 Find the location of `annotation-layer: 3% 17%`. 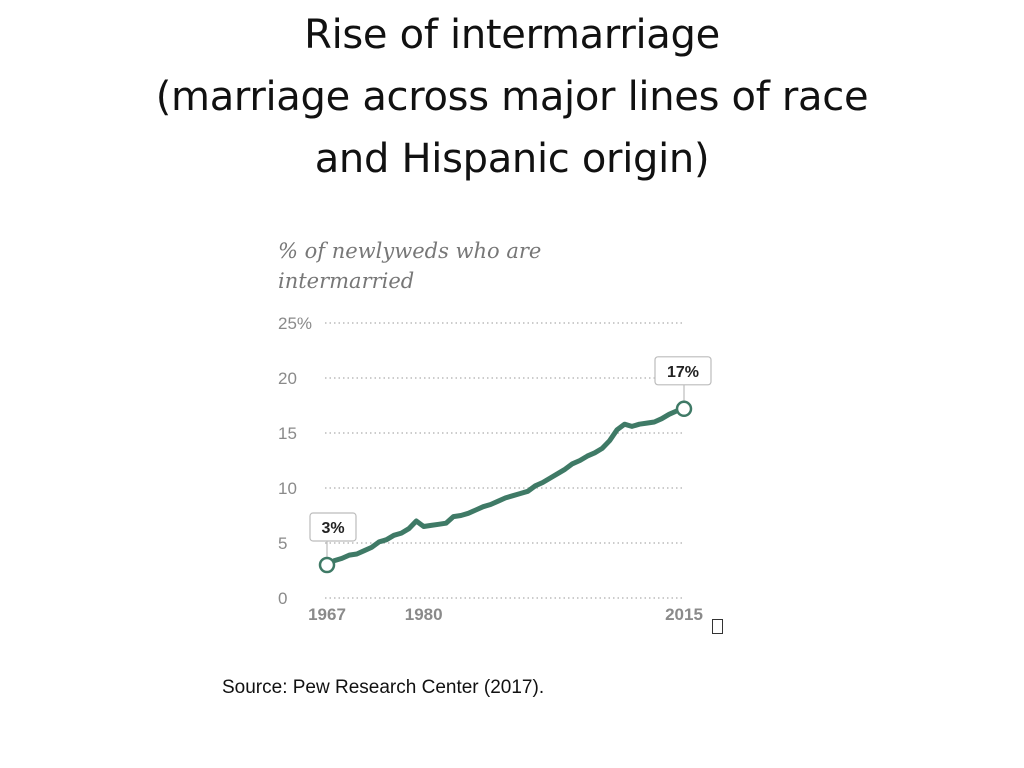

annotation-layer: 3% 17% is located at coordinates (510, 465).